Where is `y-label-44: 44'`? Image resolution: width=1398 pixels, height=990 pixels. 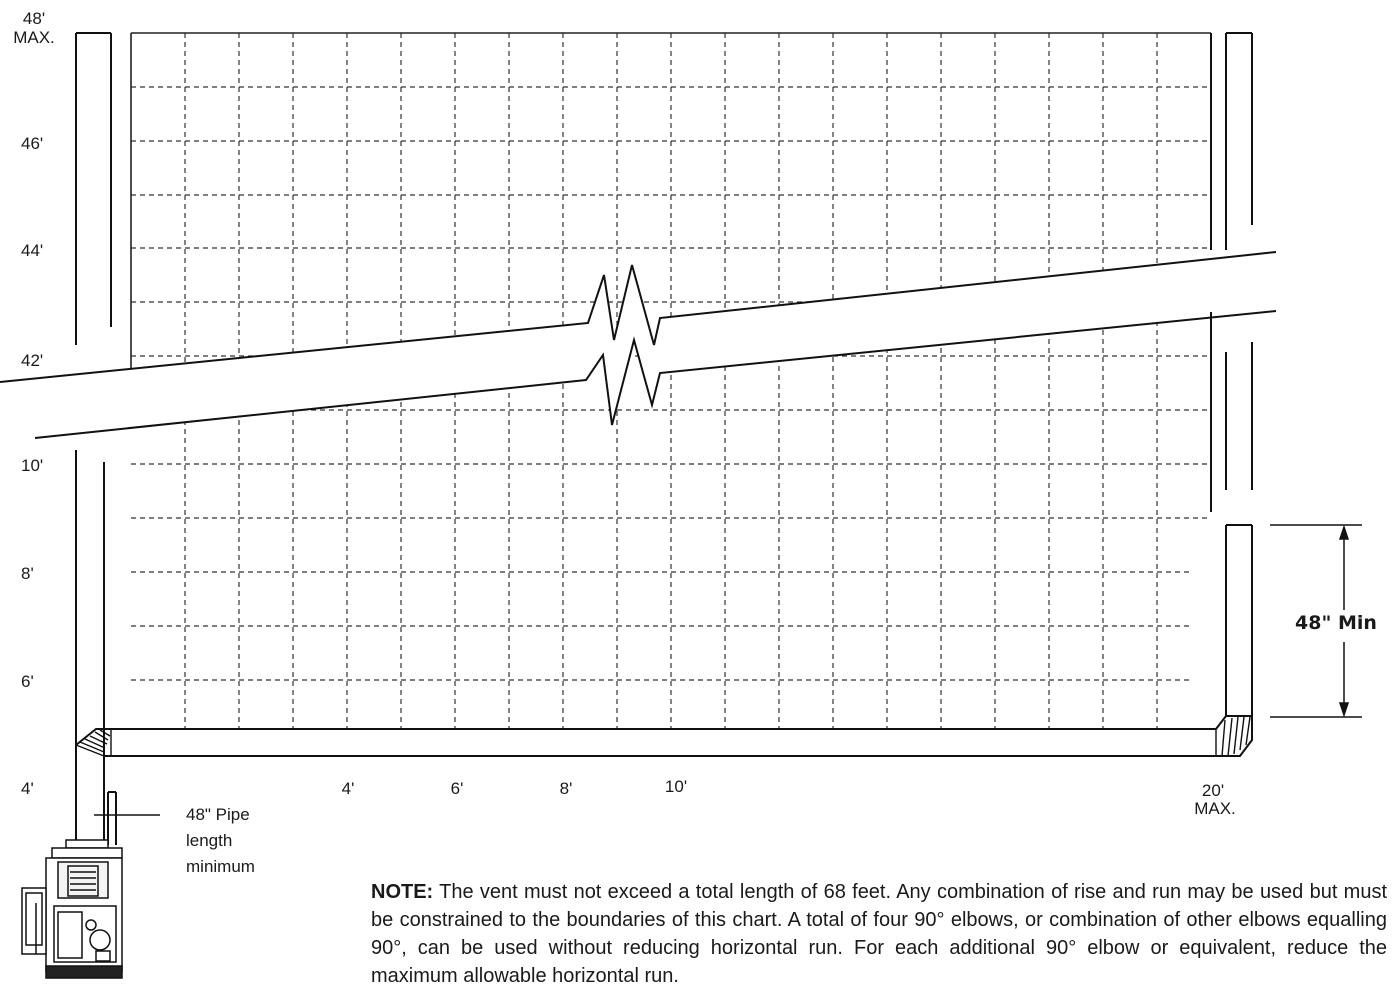
y-label-44: 44' is located at coordinates (32, 250).